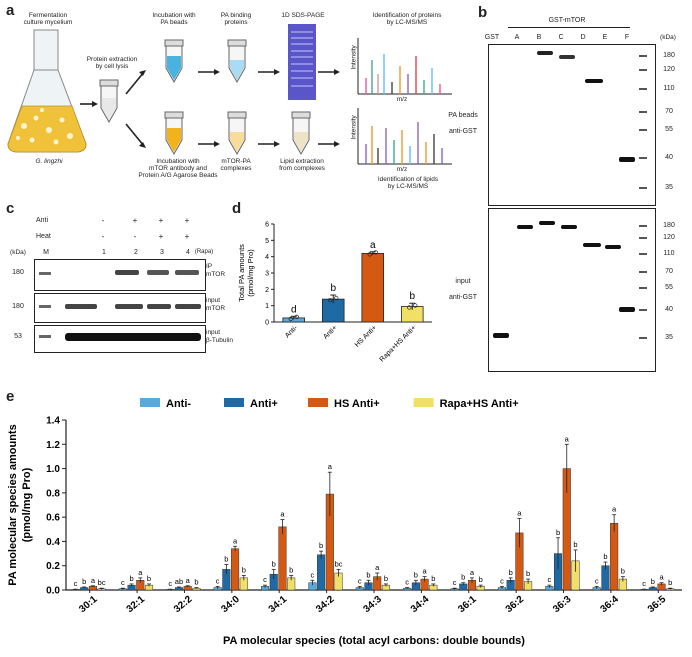 The width and height of the screenshot is (692, 657). What do you see at coordinates (330, 332) in the screenshot?
I see `x-tick-label: Anti+` at bounding box center [330, 332].